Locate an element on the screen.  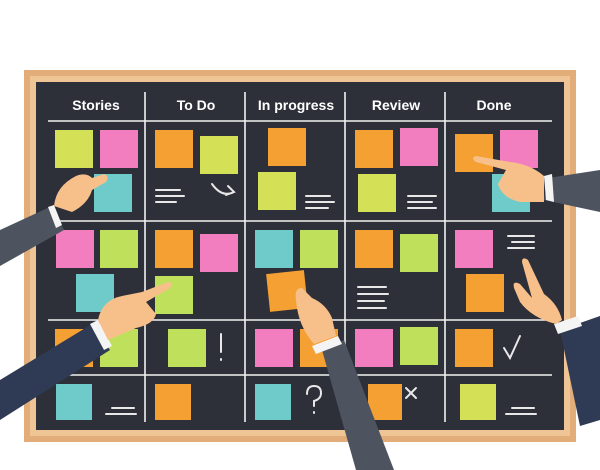
column-header: Stories is located at coordinates (96, 105).